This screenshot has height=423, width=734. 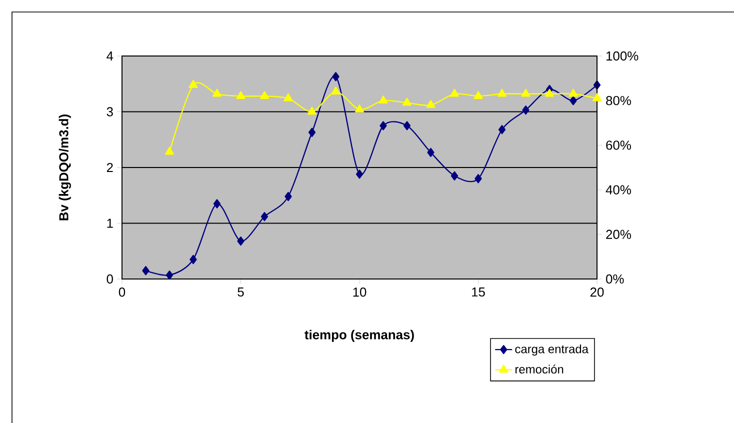 What do you see at coordinates (359, 292) in the screenshot?
I see `x-tick-label: 10` at bounding box center [359, 292].